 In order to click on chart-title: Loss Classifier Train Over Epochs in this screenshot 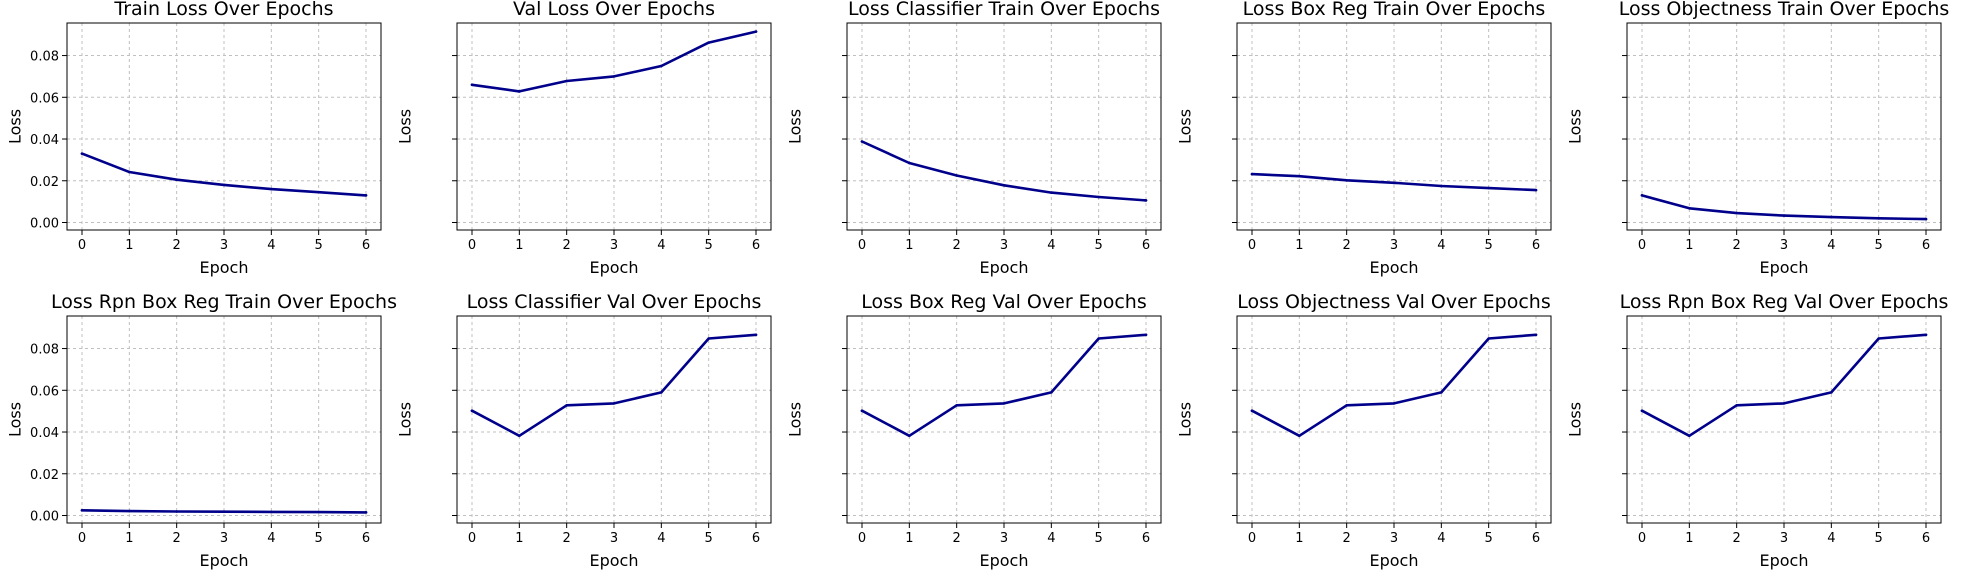, I will do `click(1004, 10)`.